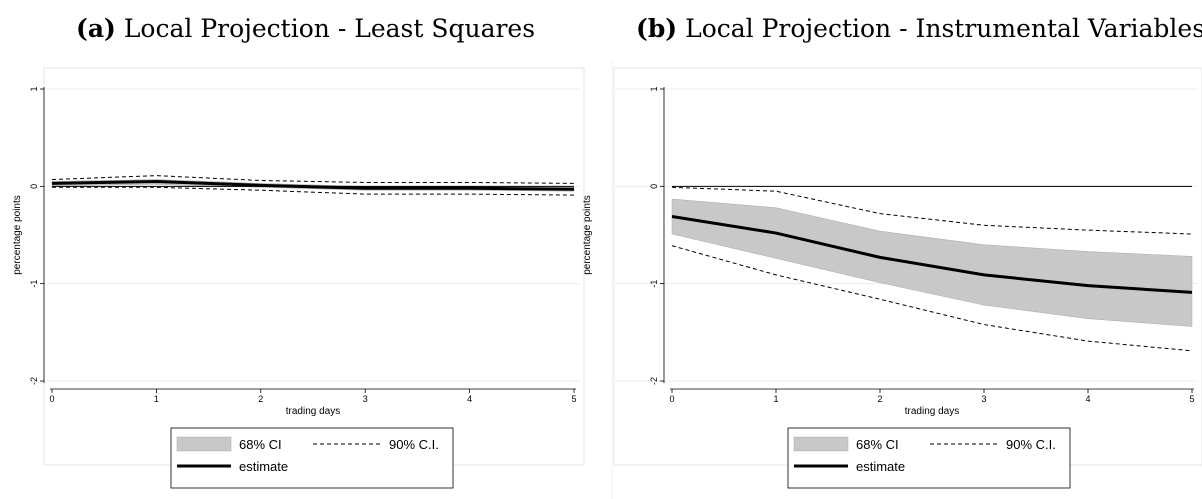 Image resolution: width=1202 pixels, height=499 pixels. I want to click on panel-b-ci90-lower, so click(932, 298).